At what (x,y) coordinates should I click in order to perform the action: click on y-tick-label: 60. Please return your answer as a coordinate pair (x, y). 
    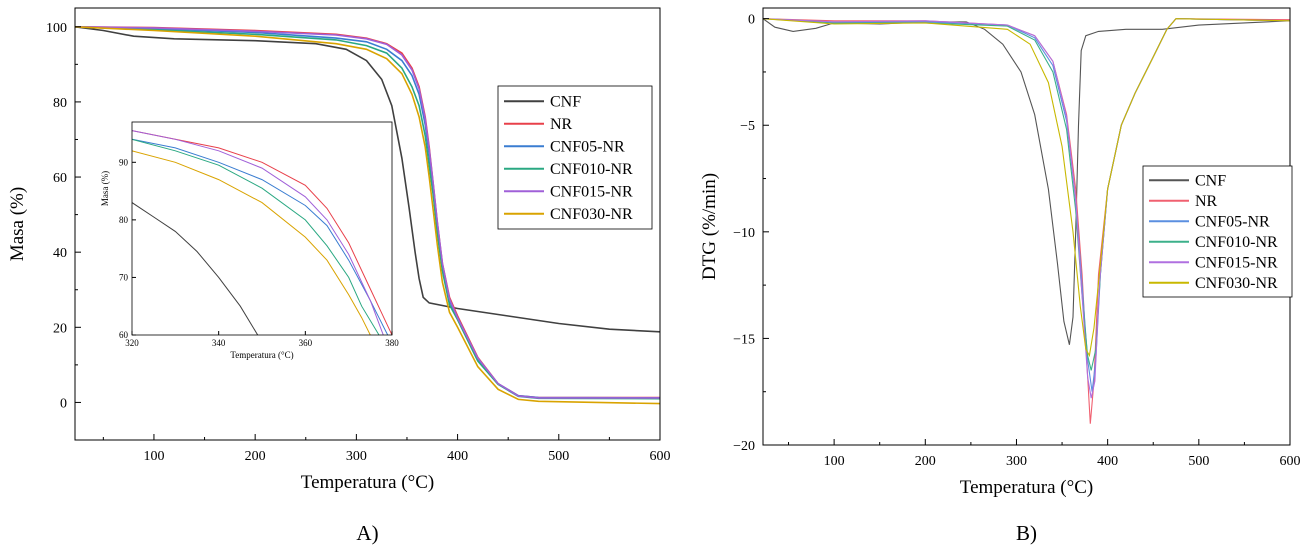
    Looking at the image, I should click on (60, 178).